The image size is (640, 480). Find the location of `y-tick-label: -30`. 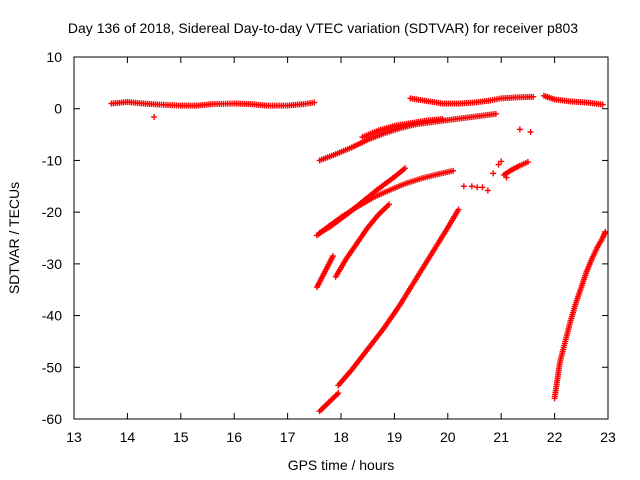

y-tick-label: -30 is located at coordinates (52, 264).